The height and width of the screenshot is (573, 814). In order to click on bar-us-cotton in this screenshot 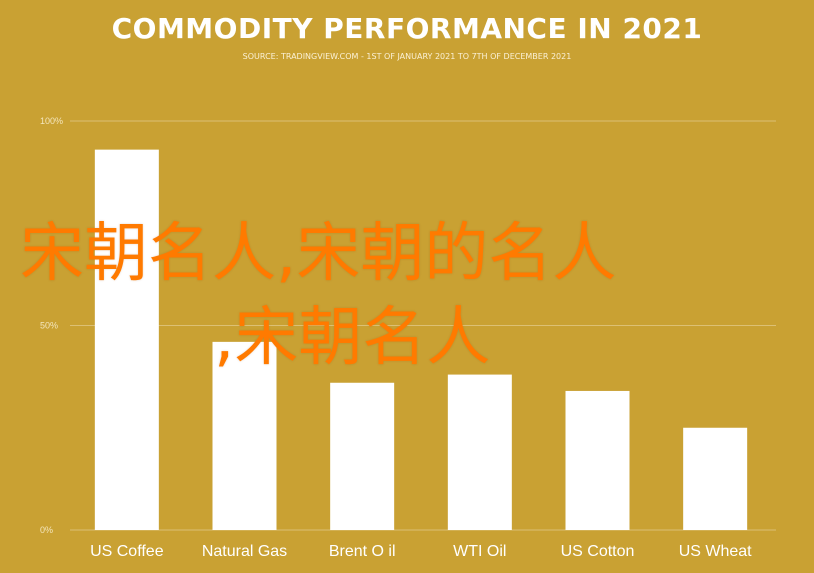, I will do `click(597, 460)`.